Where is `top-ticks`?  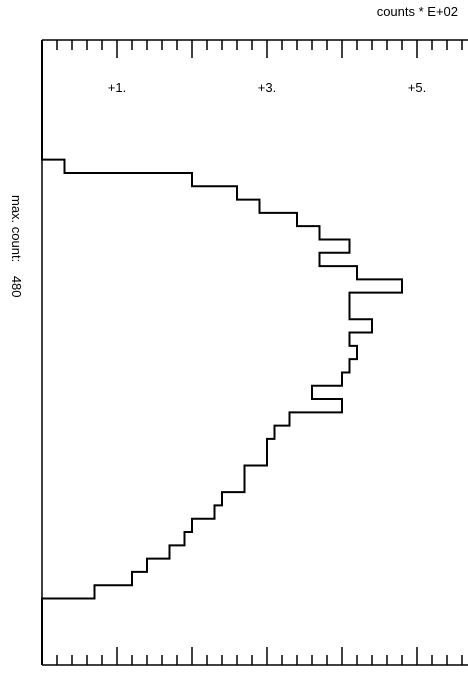
top-ticks is located at coordinates (252, 49).